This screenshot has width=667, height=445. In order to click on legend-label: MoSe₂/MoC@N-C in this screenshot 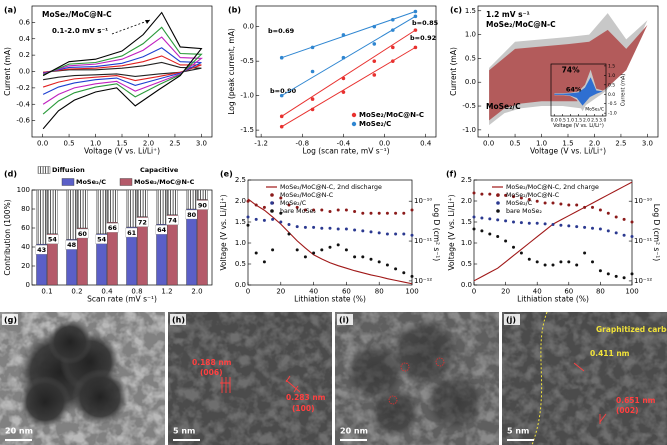, I will do `click(533, 195)`.